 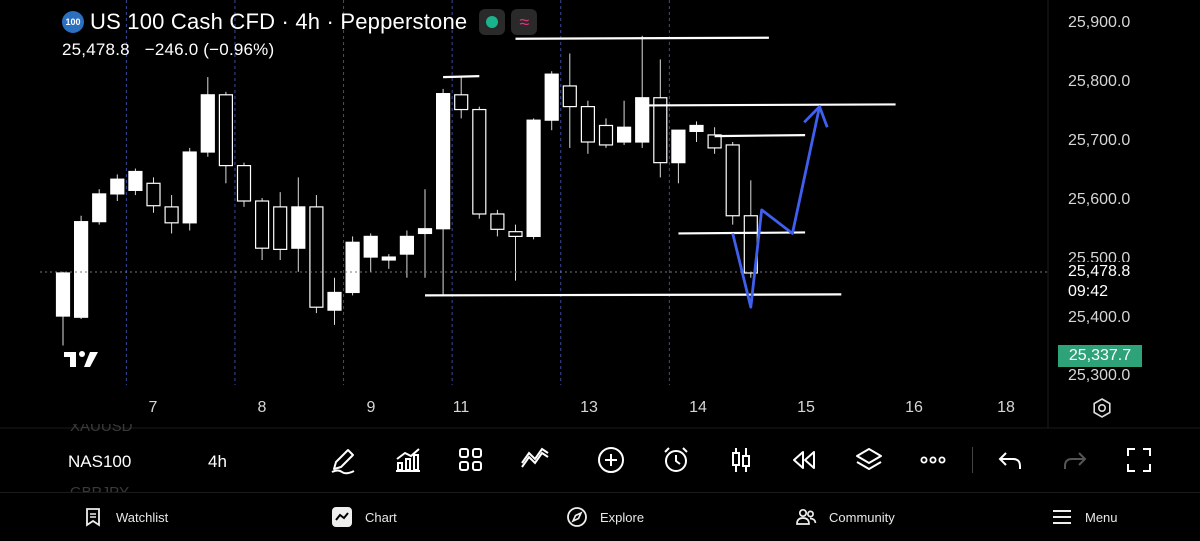 What do you see at coordinates (589, 407) in the screenshot?
I see `time-axis-label: 13` at bounding box center [589, 407].